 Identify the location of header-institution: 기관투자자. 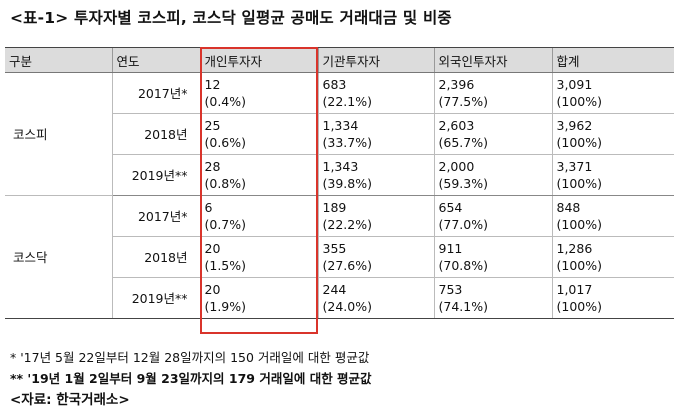
(375, 60).